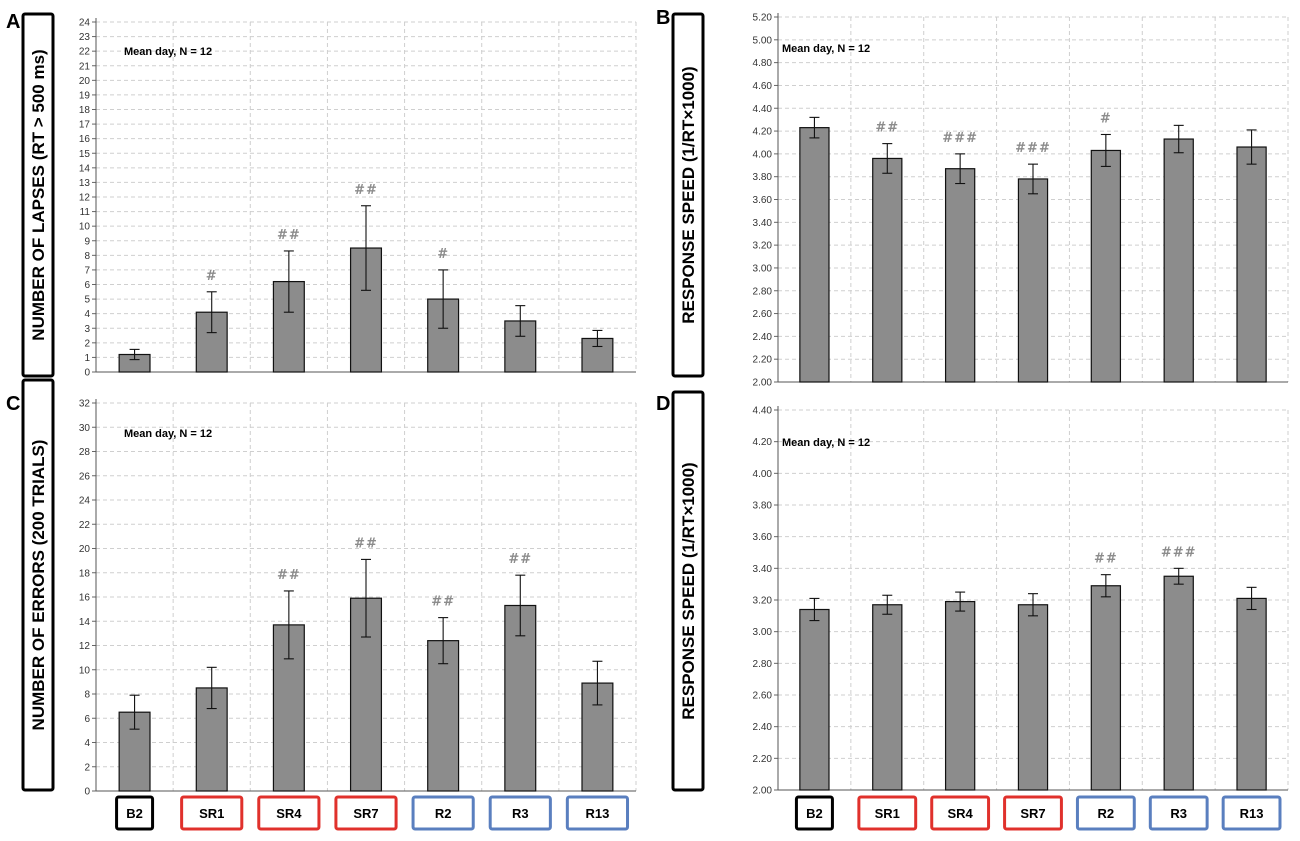 Image resolution: width=1300 pixels, height=841 pixels. Describe the element at coordinates (85, 95) in the screenshot. I see `y-tick-label: 19` at that location.